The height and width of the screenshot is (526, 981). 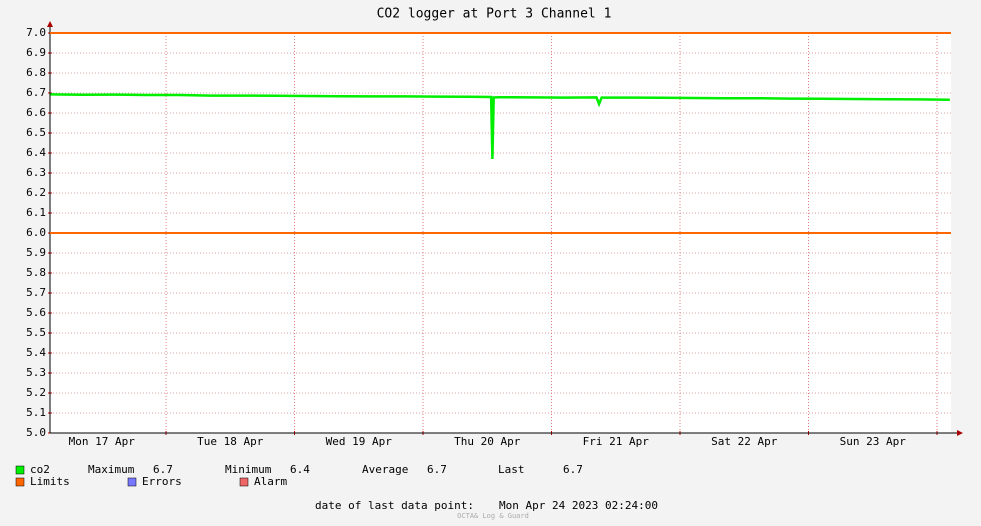 I want to click on y-tick-label: 6.1, so click(x=36, y=212).